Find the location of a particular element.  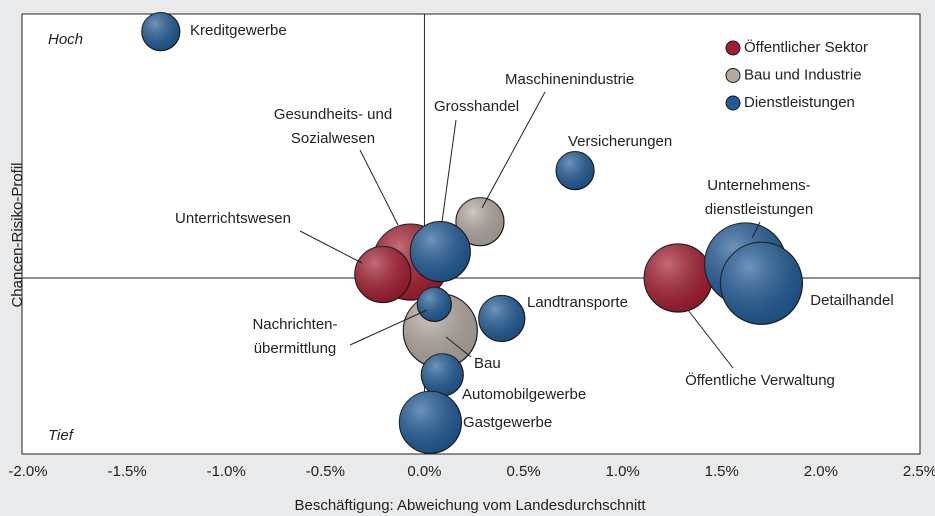

bubble-label: Sozialwesen is located at coordinates (333, 138).